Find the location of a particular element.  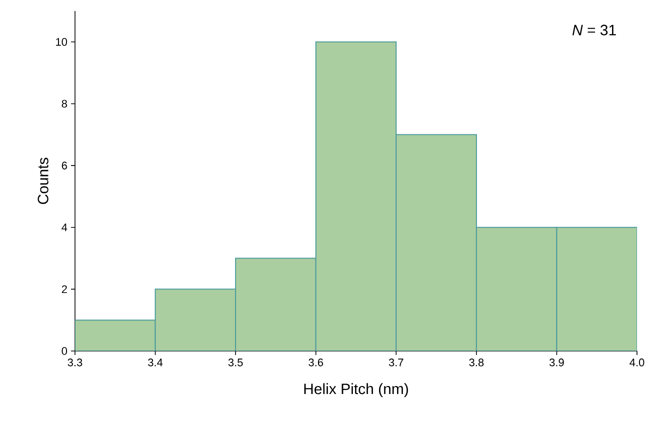

y-tick-label: 6 is located at coordinates (64, 166).